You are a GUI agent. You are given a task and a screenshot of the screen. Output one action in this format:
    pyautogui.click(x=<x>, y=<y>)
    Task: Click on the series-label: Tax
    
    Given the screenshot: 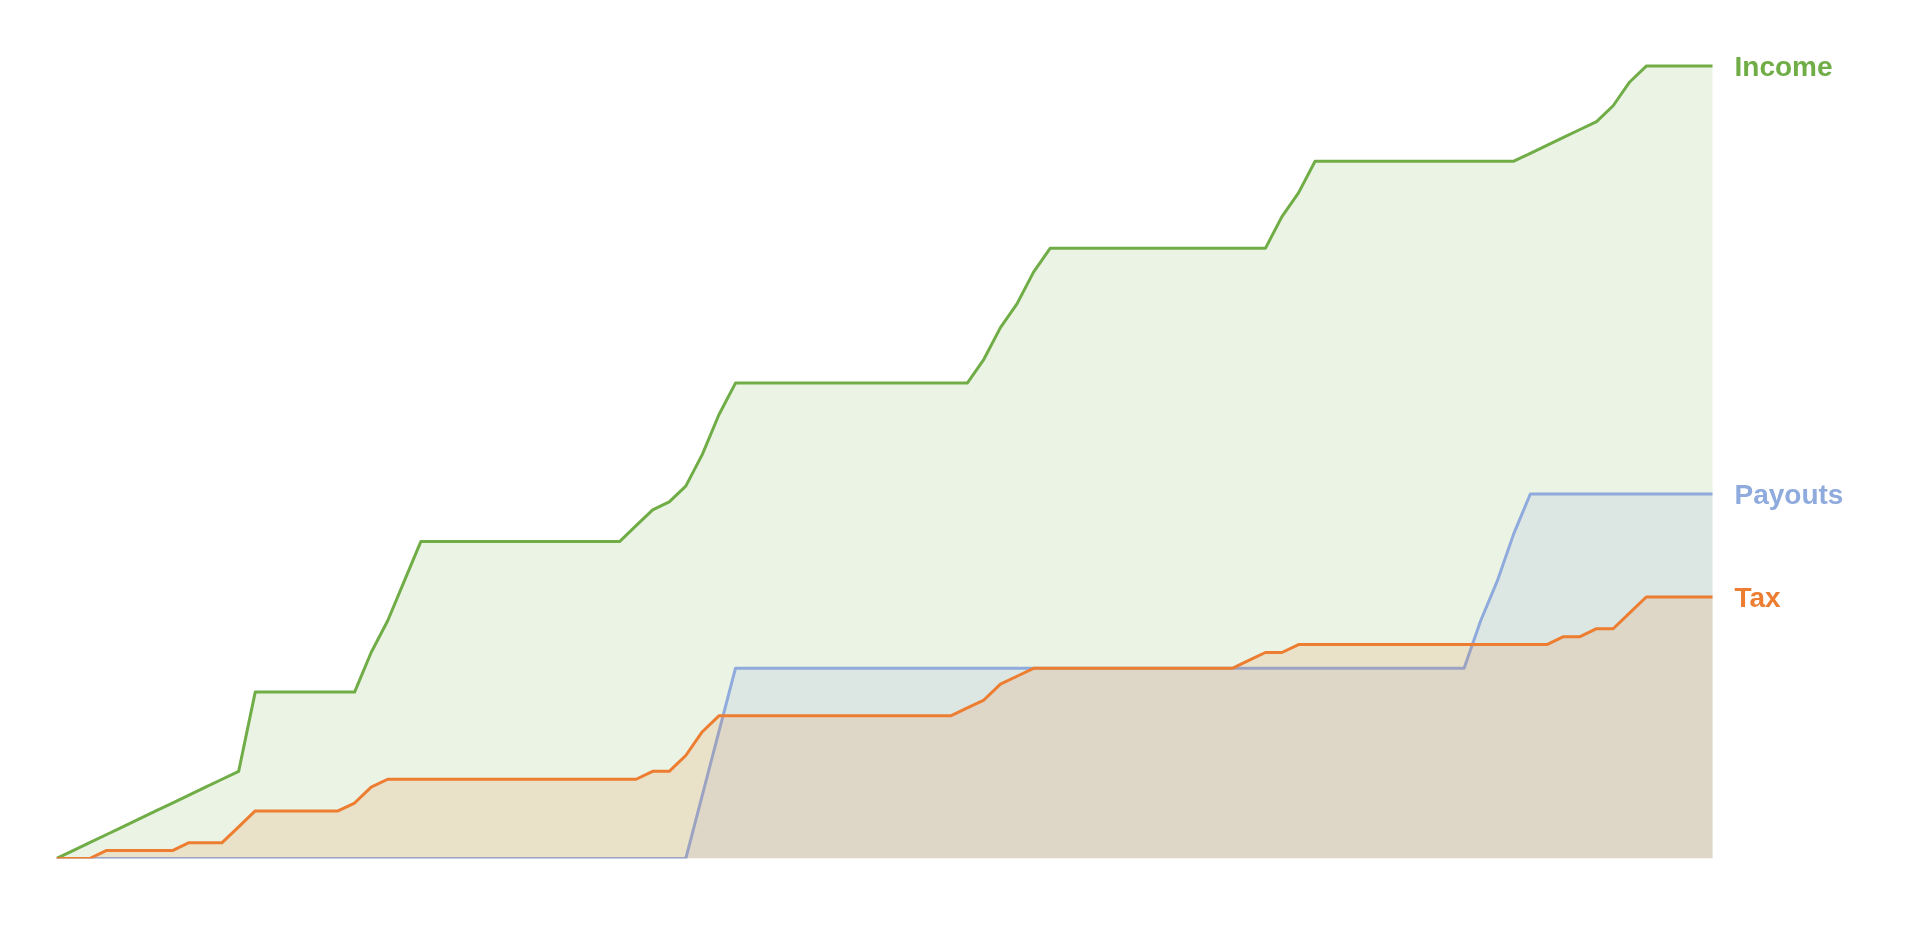 What is the action you would take?
    pyautogui.click(x=1758, y=597)
    